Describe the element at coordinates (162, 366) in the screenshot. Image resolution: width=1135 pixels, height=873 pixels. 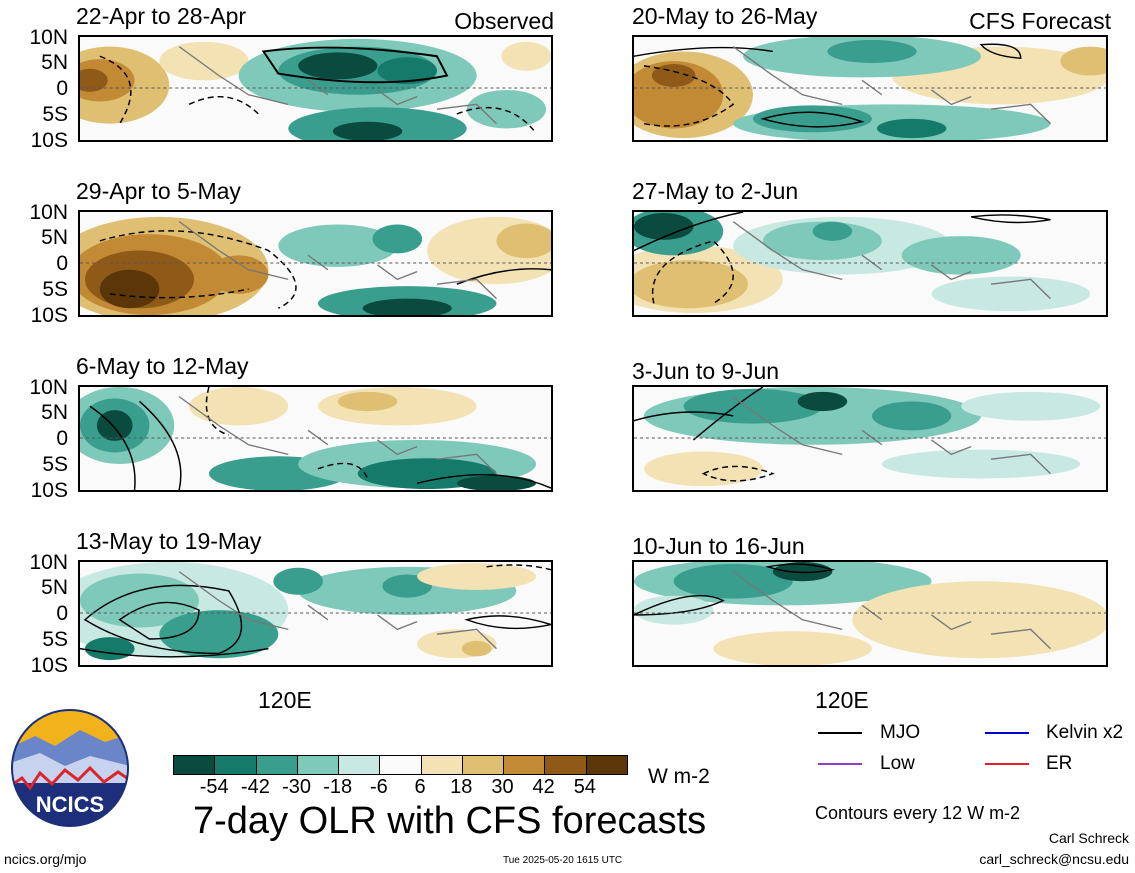
I see `panel-title: 6-May to 12-May` at that location.